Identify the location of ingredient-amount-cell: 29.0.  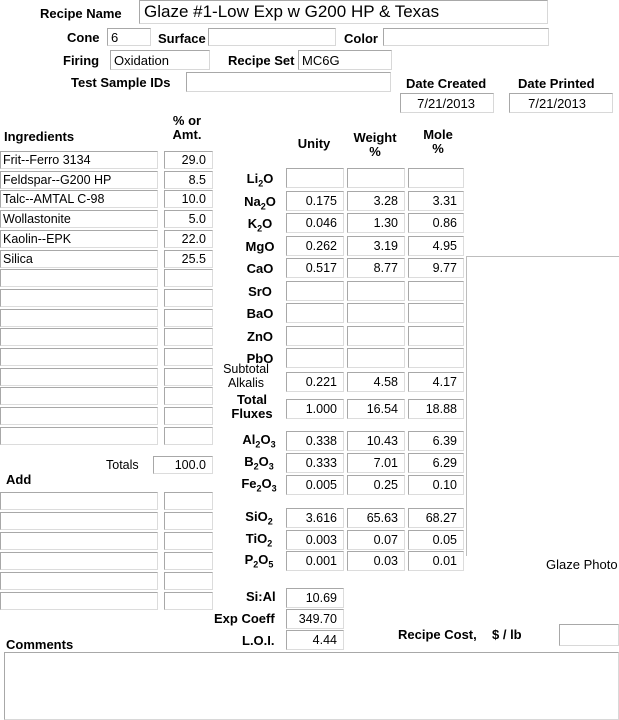
(188, 160).